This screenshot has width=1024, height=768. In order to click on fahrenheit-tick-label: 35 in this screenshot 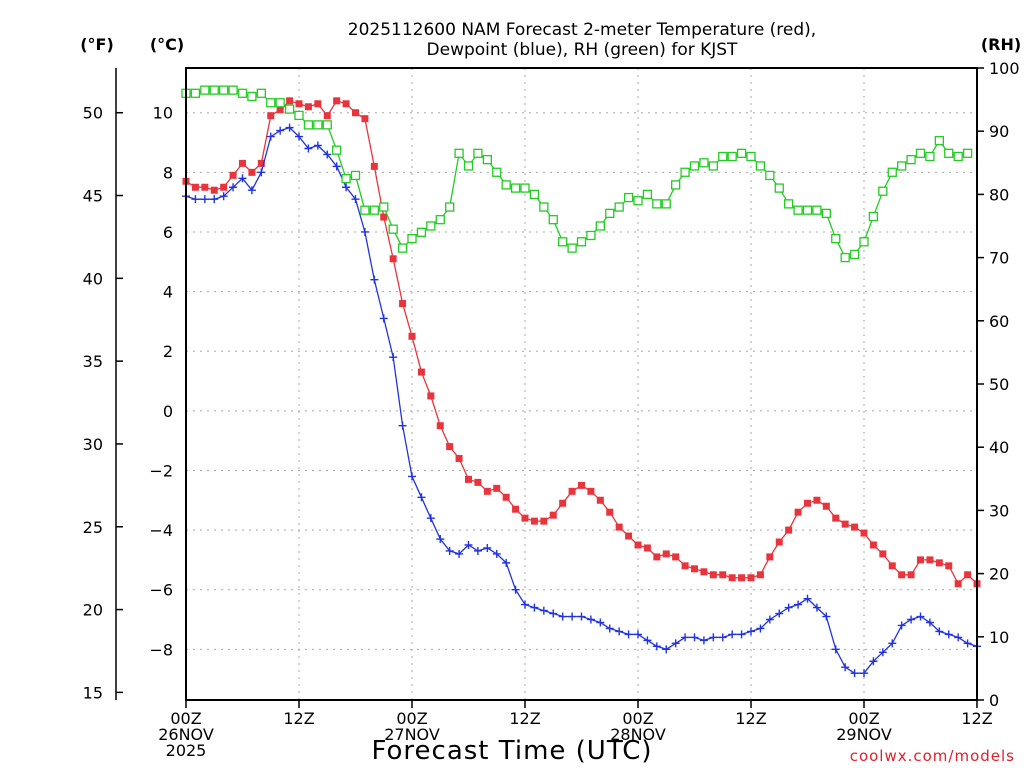, I will do `click(93, 361)`.